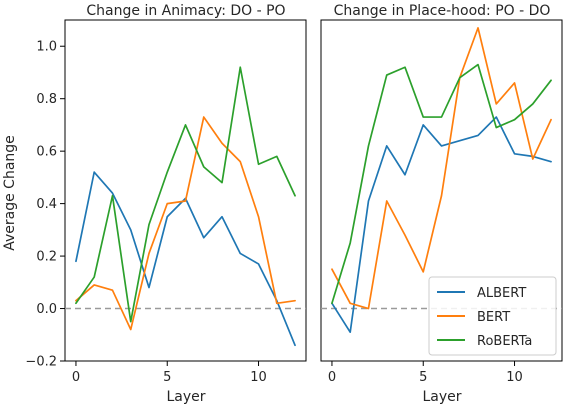 The height and width of the screenshot is (406, 566). I want to click on y-tick-label: 0.4, so click(46, 204).